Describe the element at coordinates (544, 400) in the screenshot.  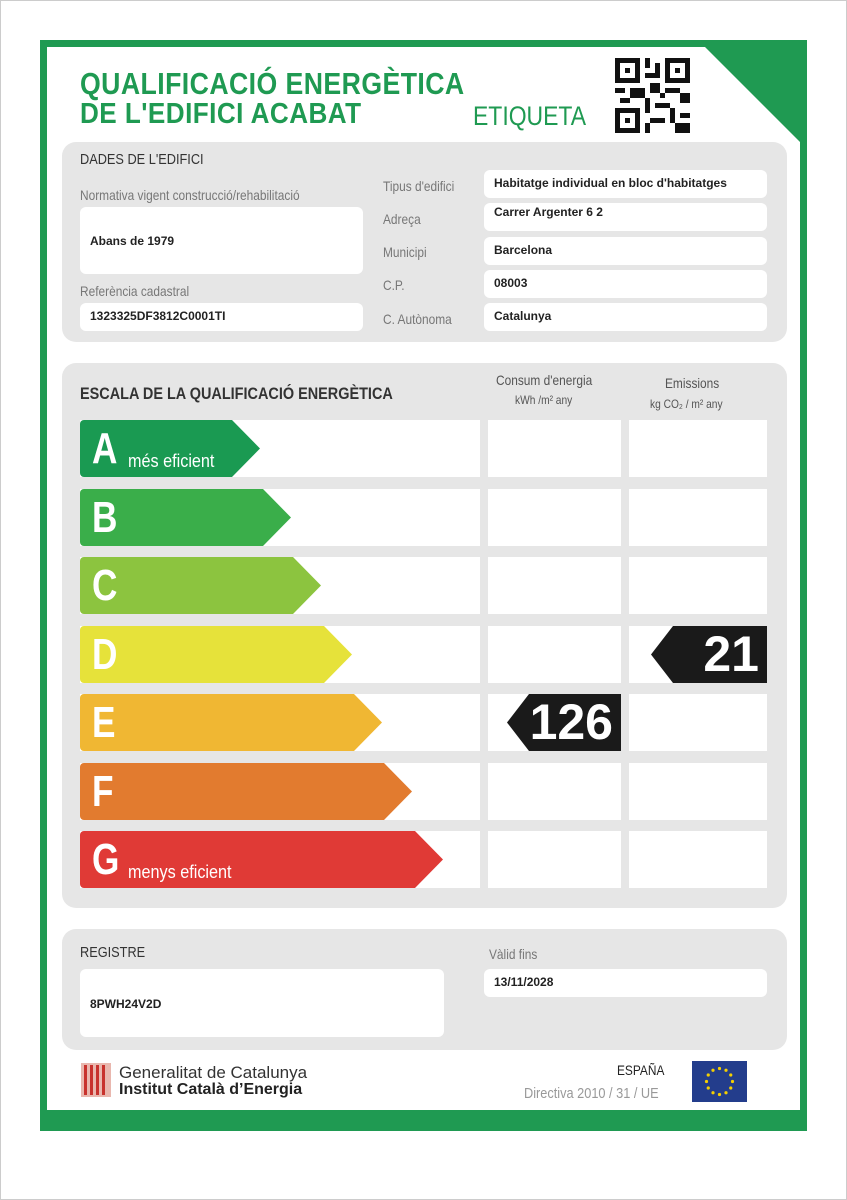
I see `consumption-unit: kWh /m² any` at that location.